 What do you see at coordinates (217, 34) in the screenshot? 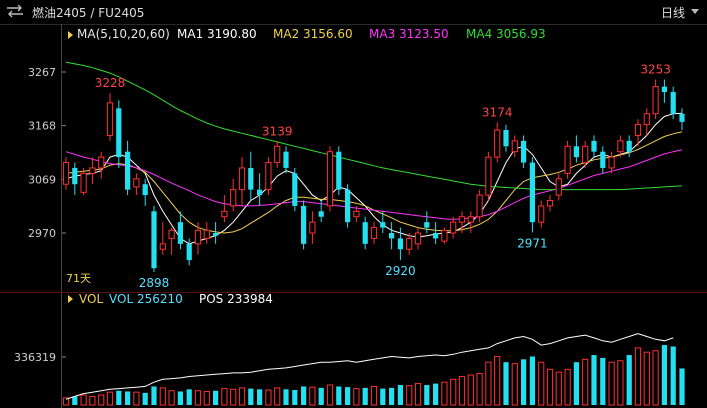
I see `ma1-value: MA1 3190.80` at bounding box center [217, 34].